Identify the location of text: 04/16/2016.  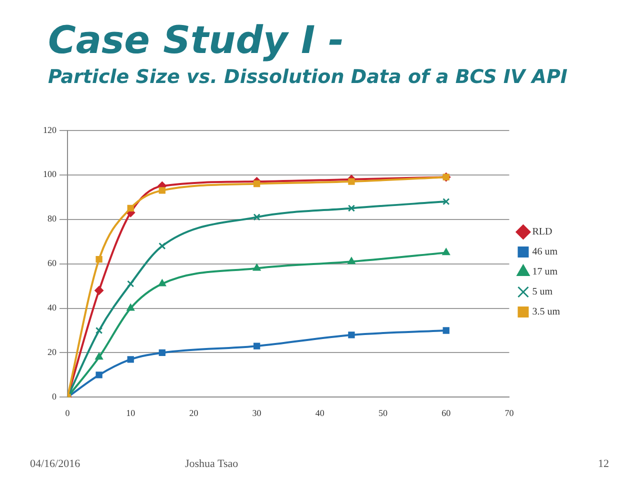
(55, 464).